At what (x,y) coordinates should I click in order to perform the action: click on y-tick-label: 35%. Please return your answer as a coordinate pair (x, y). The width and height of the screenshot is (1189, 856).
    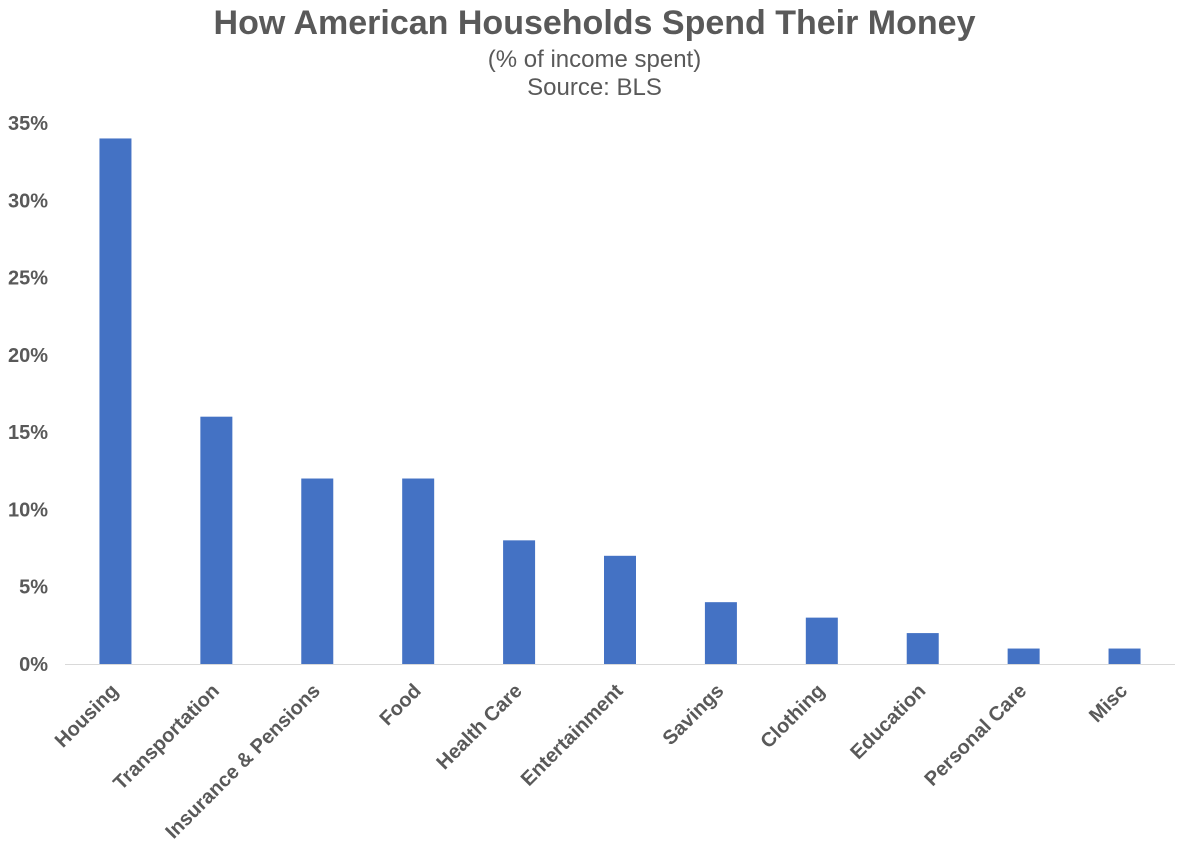
    Looking at the image, I should click on (28, 124).